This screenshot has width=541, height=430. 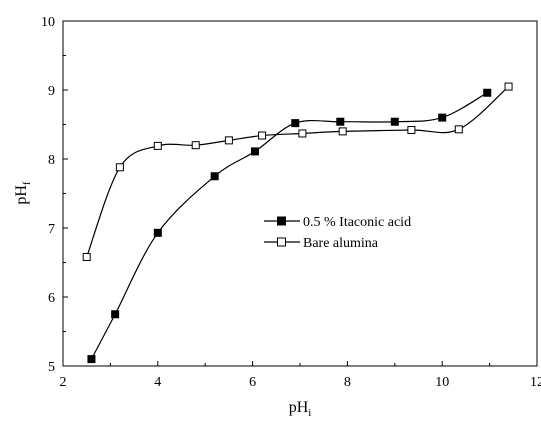 I want to click on y-tick-label: 8, so click(x=51, y=160).